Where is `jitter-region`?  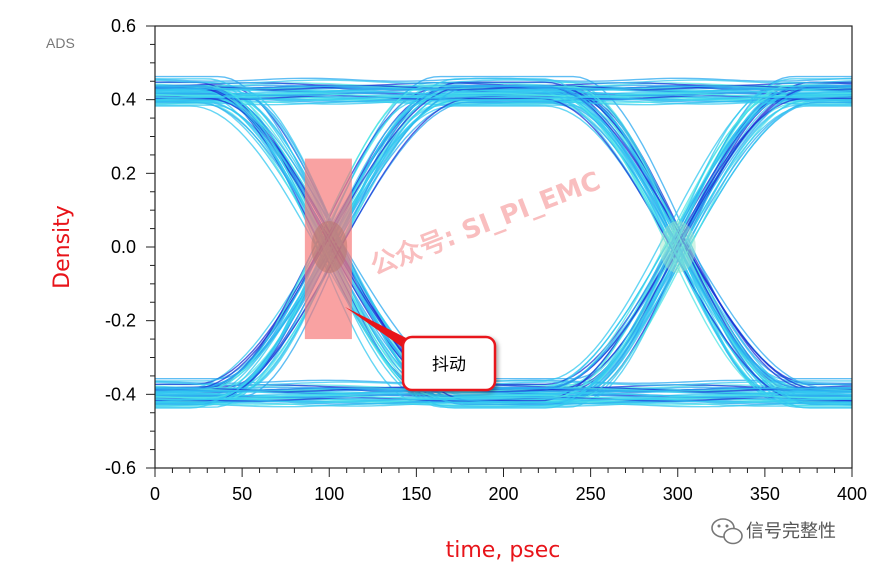 jitter-region is located at coordinates (328, 249).